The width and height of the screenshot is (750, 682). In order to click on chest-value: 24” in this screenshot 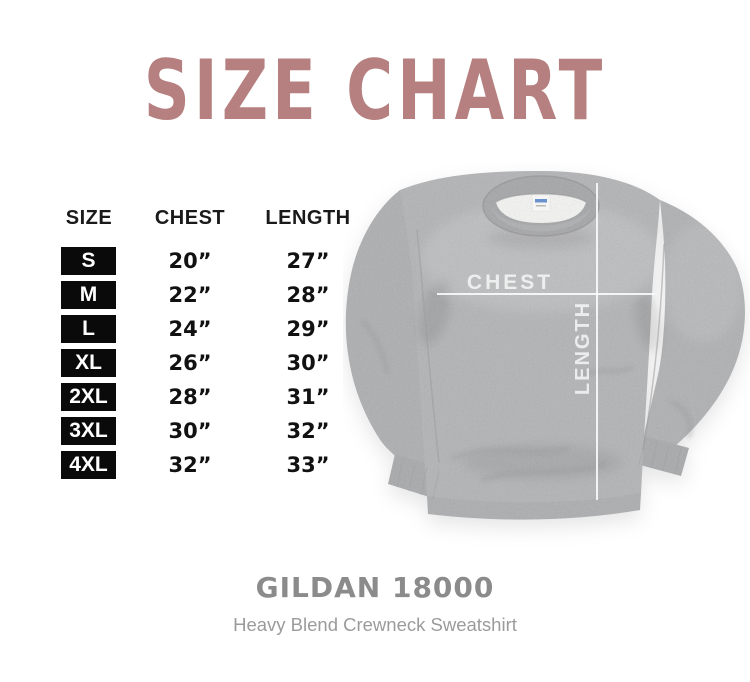, I will do `click(190, 329)`.